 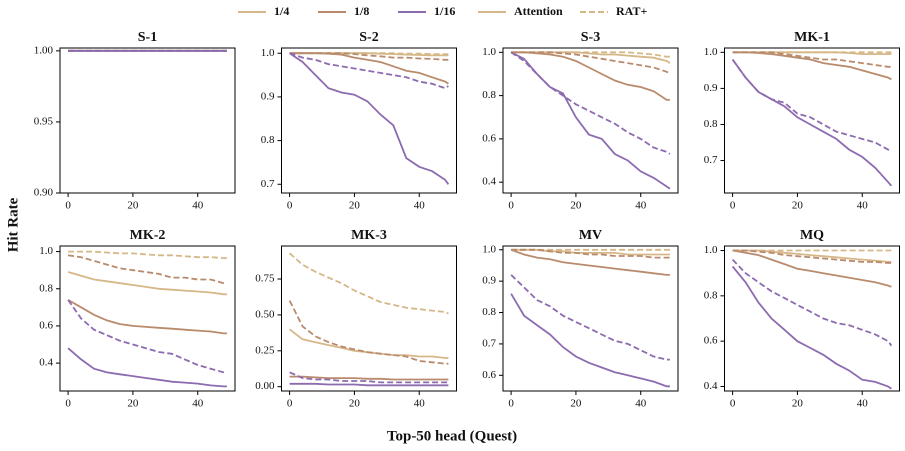 What do you see at coordinates (265, 386) in the screenshot?
I see `y-tick-label: 0.00` at bounding box center [265, 386].